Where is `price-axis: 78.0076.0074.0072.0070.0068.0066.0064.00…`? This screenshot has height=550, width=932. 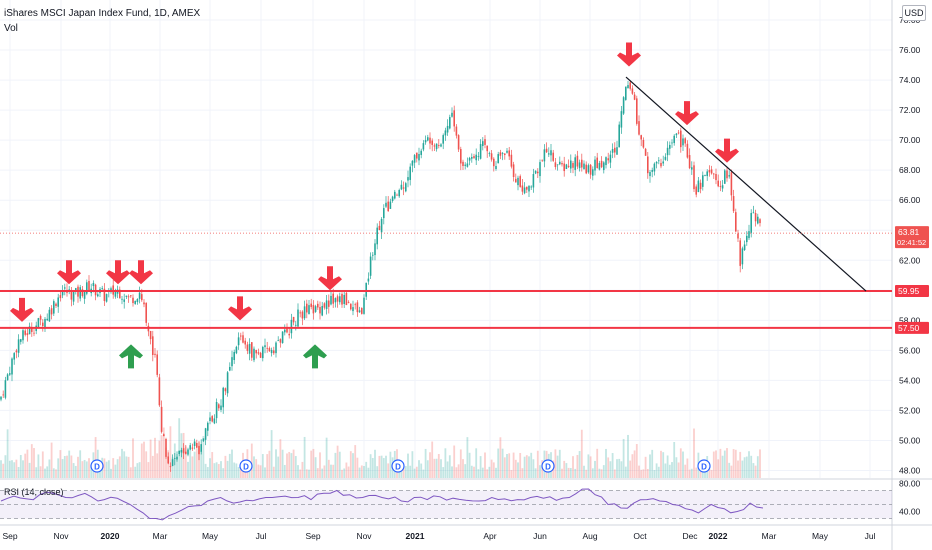 price-axis: 78.0076.0074.0072.0070.0068.0066.0064.00… is located at coordinates (910, 265).